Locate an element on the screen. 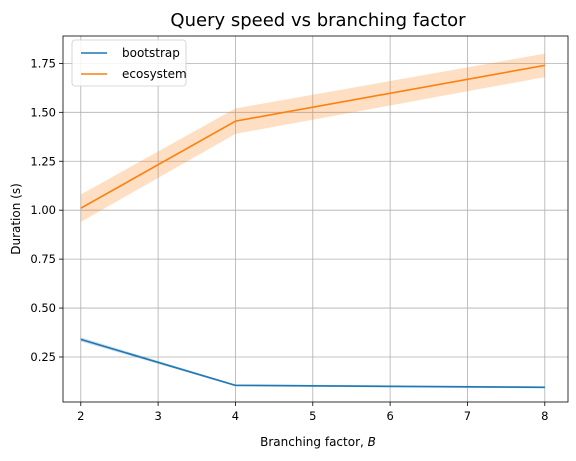 This screenshot has width=576, height=461. x-tick-label-0: 2 is located at coordinates (80, 416).